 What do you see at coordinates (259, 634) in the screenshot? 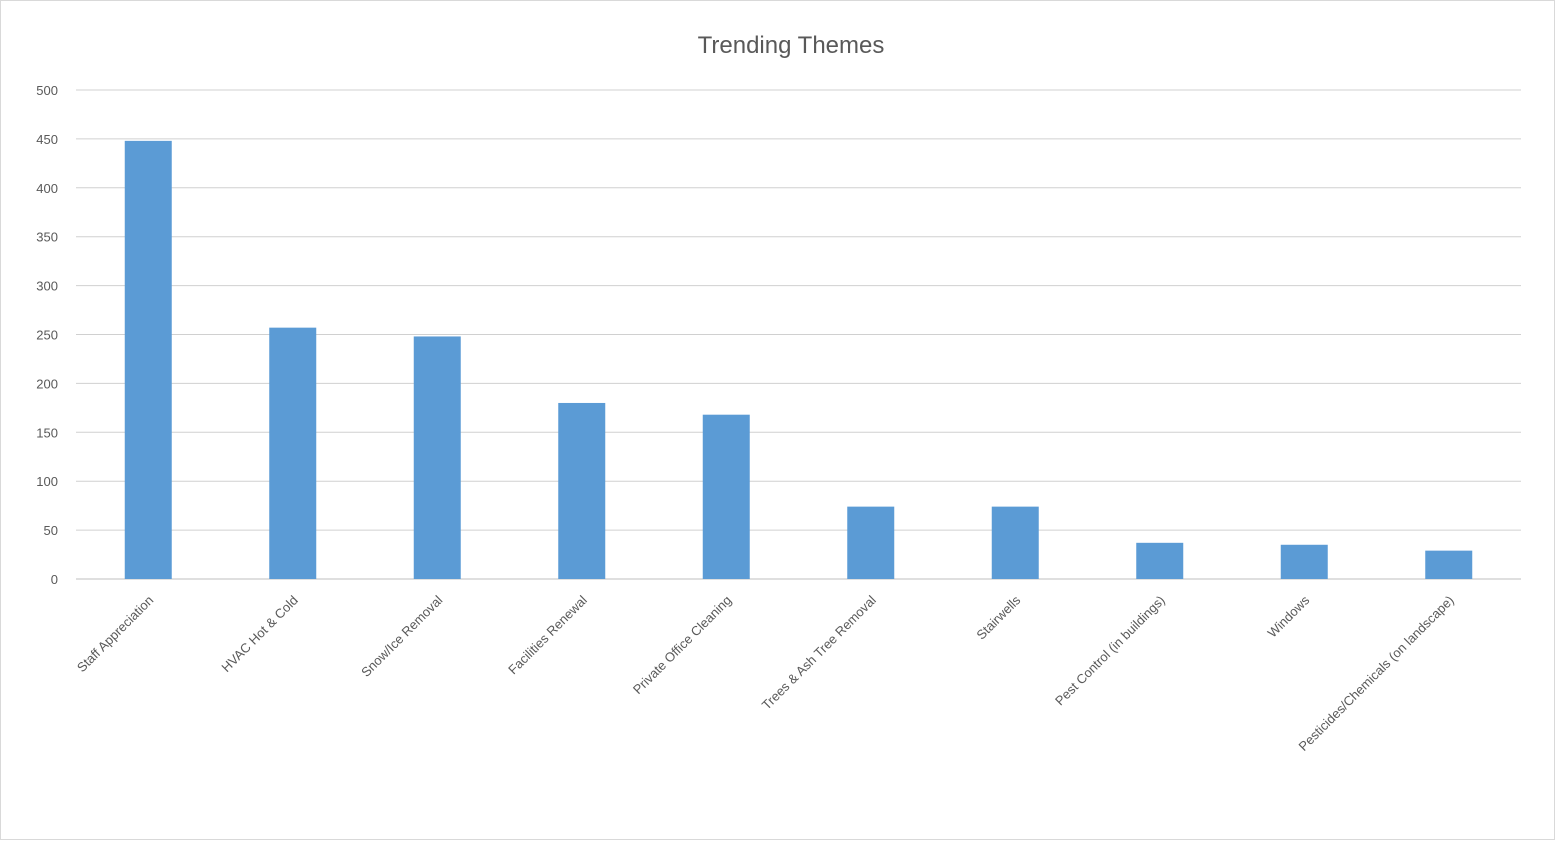
I see `x-category-label: HVAC Hot & Cold` at bounding box center [259, 634].